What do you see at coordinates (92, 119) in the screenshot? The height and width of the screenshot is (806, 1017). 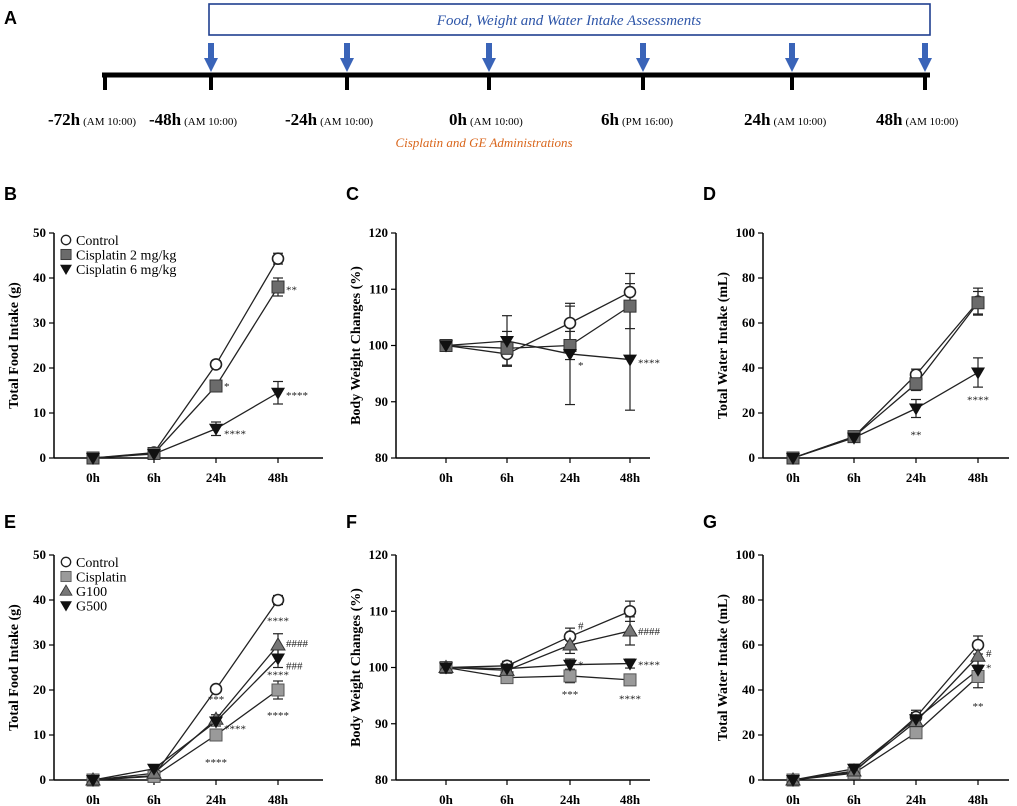 I see `timepoint-label: -72h (AM 10:00)` at bounding box center [92, 119].